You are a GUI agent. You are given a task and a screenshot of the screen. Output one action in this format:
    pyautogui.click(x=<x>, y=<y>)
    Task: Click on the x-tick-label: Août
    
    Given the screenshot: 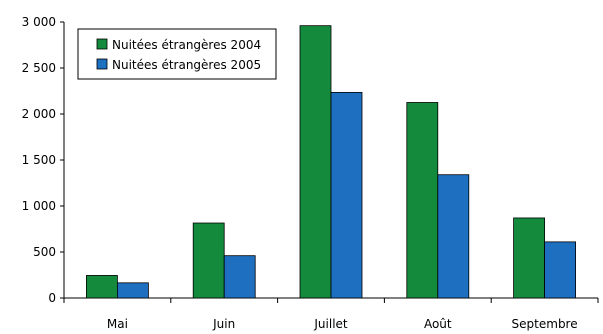 What is the action you would take?
    pyautogui.click(x=438, y=324)
    